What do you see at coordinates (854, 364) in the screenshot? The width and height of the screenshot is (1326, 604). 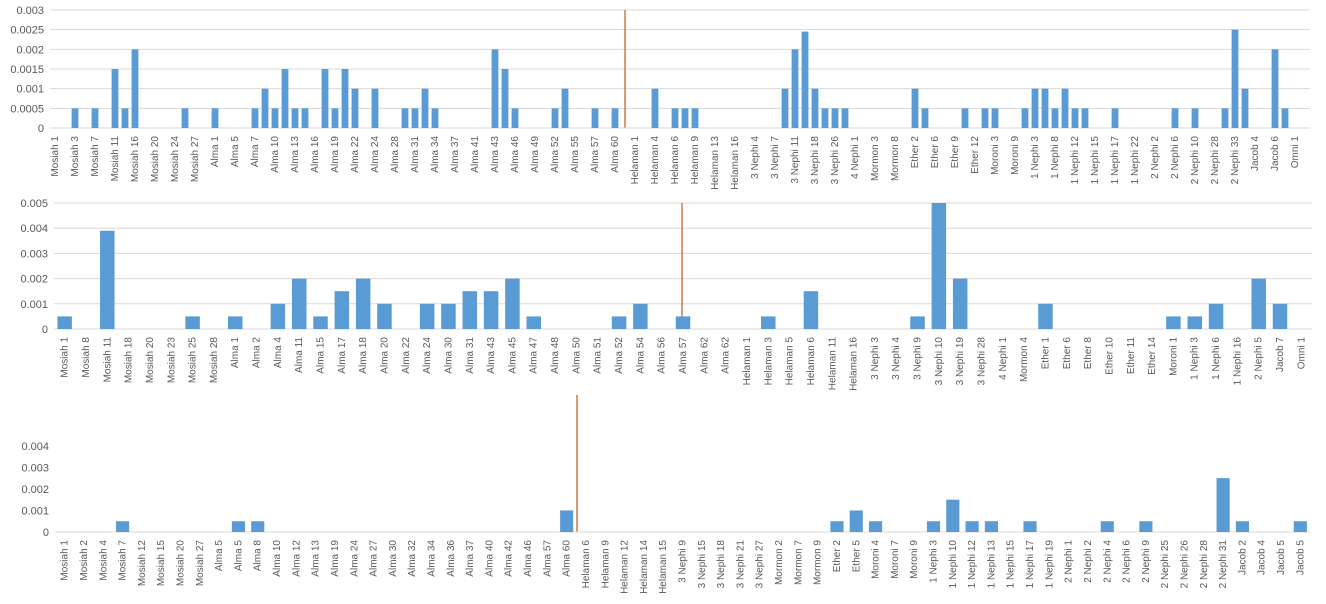 I see `x-tick-label: Helaman 16` at bounding box center [854, 364].